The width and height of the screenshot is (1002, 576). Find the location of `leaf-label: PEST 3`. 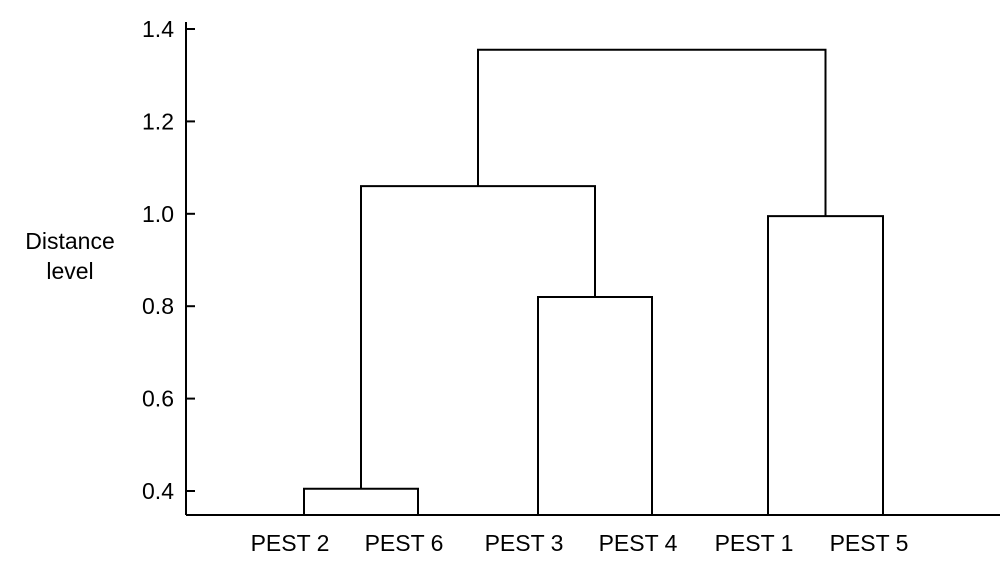

leaf-label: PEST 3 is located at coordinates (524, 543).